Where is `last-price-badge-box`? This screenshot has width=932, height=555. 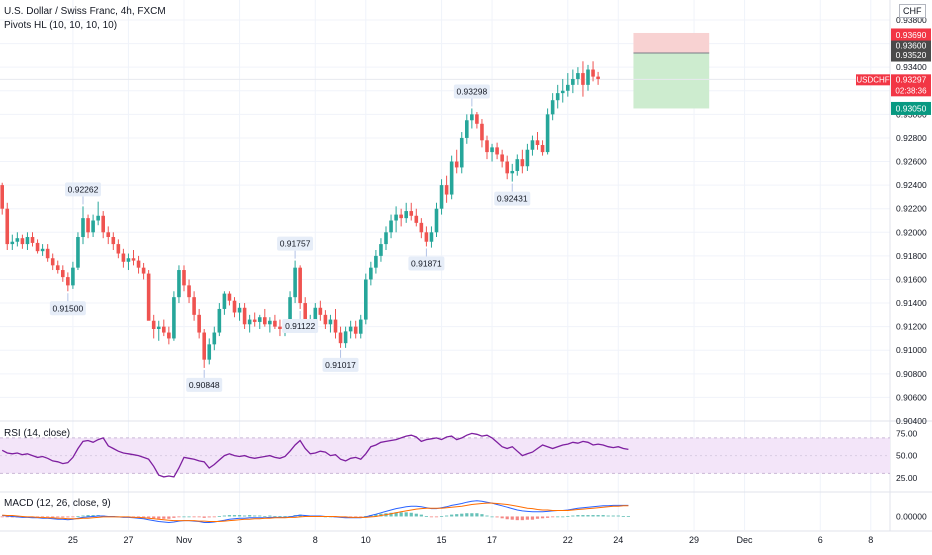
last-price-badge-box is located at coordinates (911, 85).